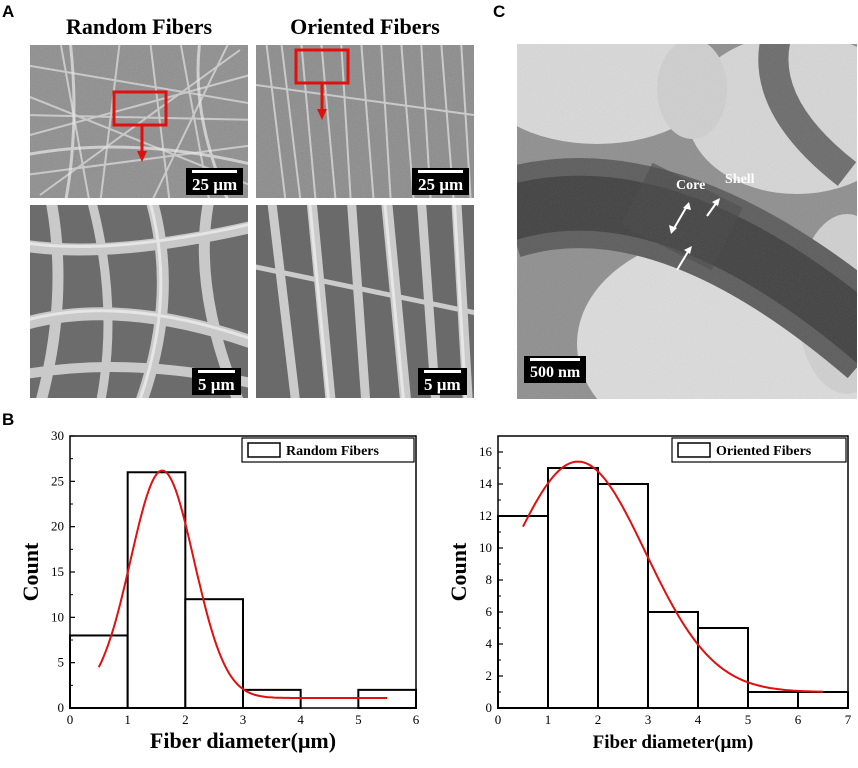 The width and height of the screenshot is (858, 768). What do you see at coordinates (489, 611) in the screenshot?
I see `y-tick-label: 6` at bounding box center [489, 611].